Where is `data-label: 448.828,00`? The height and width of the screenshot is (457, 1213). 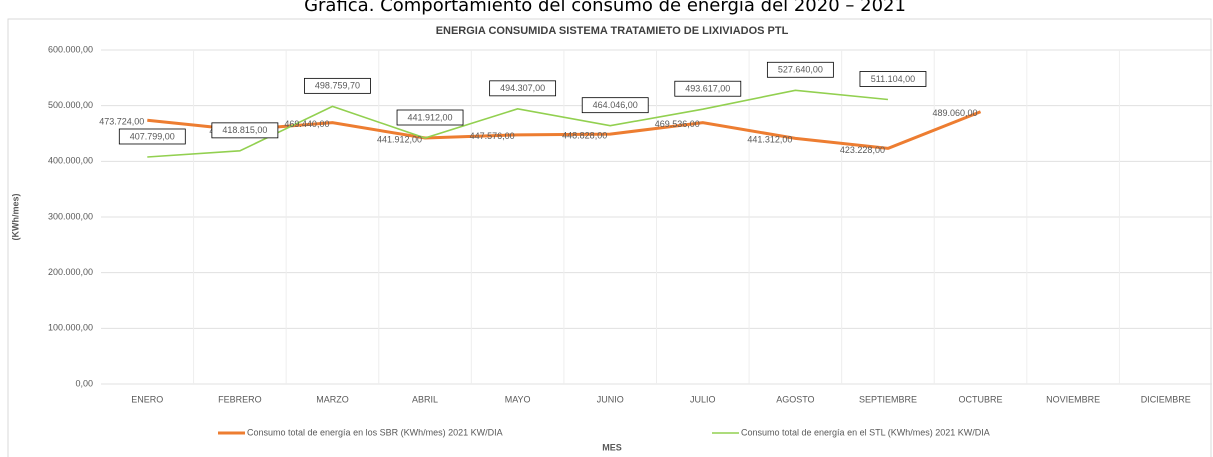 data-label: 448.828,00 is located at coordinates (584, 136).